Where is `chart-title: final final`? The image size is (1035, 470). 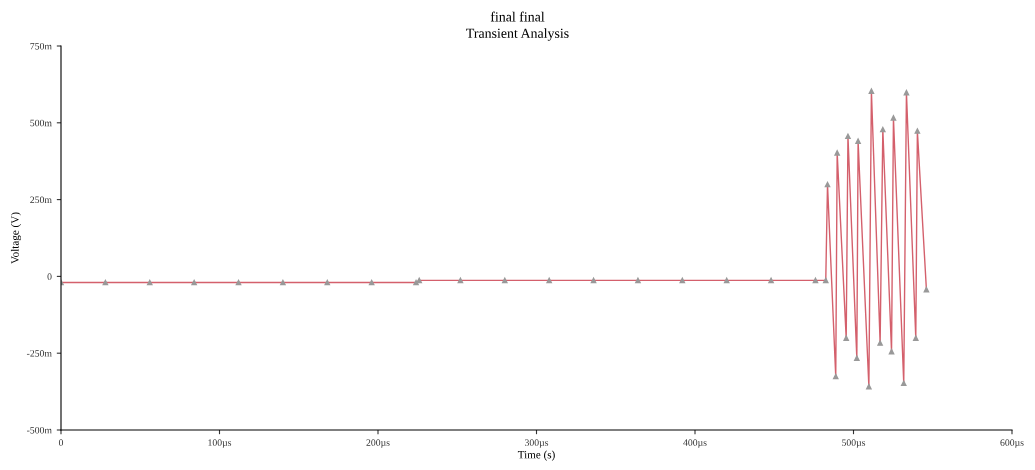
chart-title: final final is located at coordinates (517, 16).